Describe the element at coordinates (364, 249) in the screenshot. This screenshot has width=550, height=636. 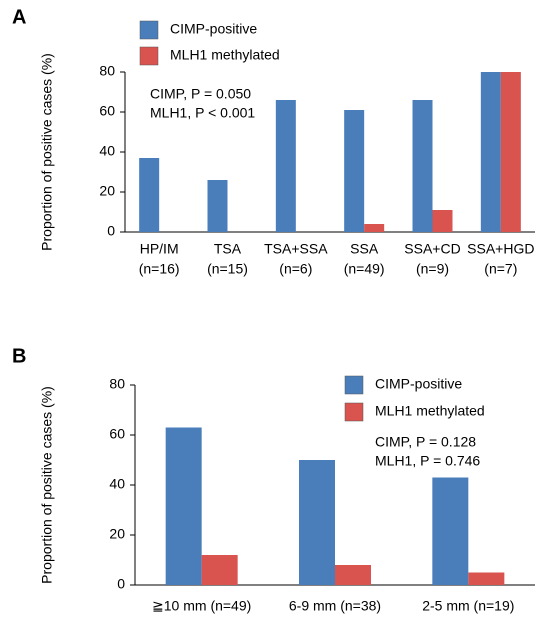
I see `x-tick-label: SSA` at that location.